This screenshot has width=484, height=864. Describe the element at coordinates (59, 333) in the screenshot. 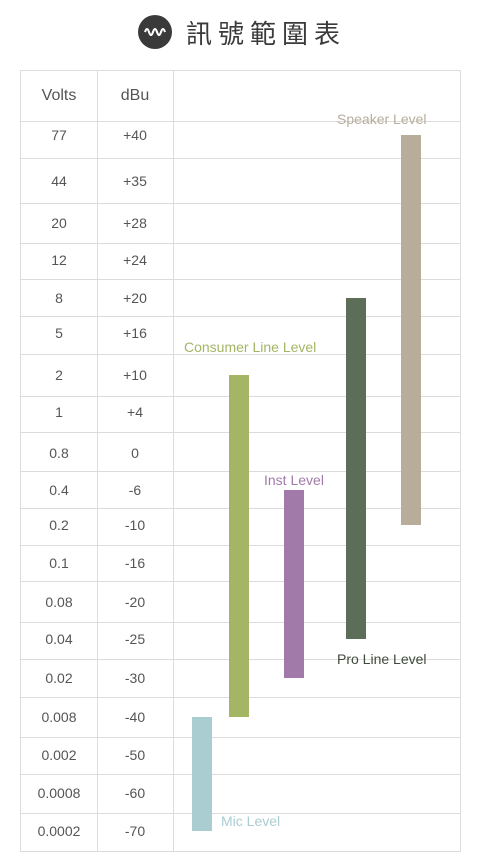

I see `volts-value: 5` at that location.